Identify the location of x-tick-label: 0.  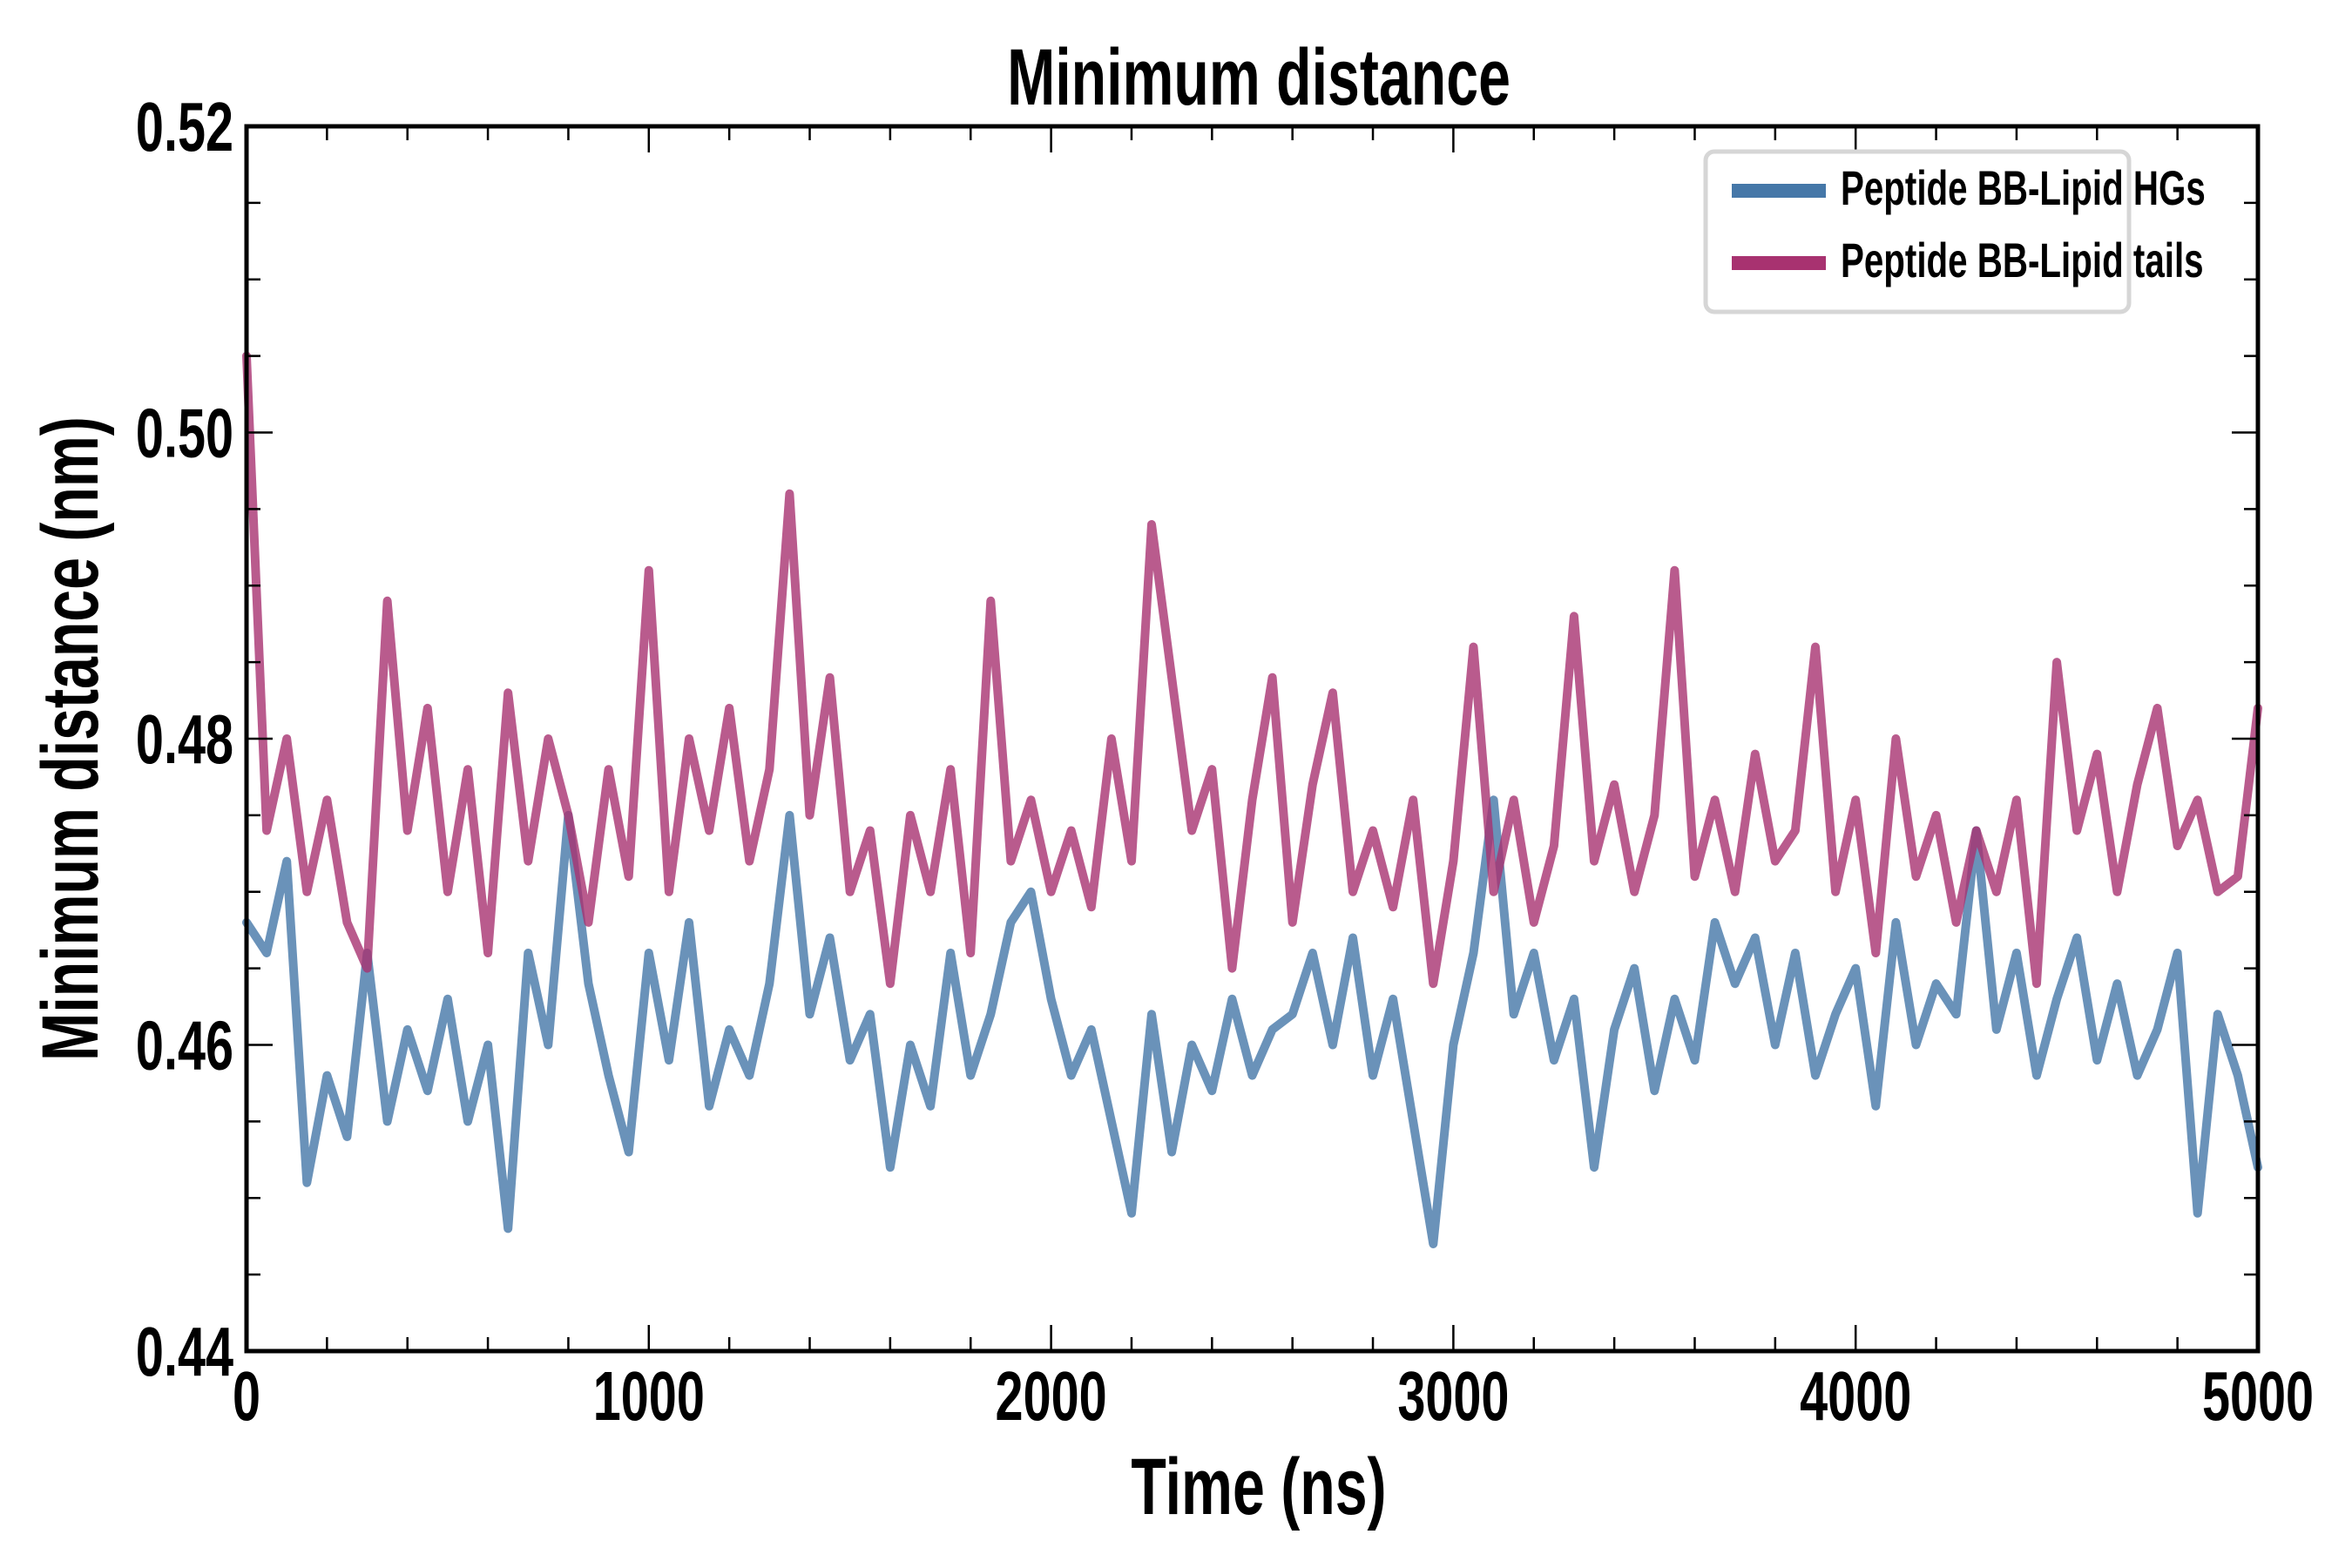
(247, 1396).